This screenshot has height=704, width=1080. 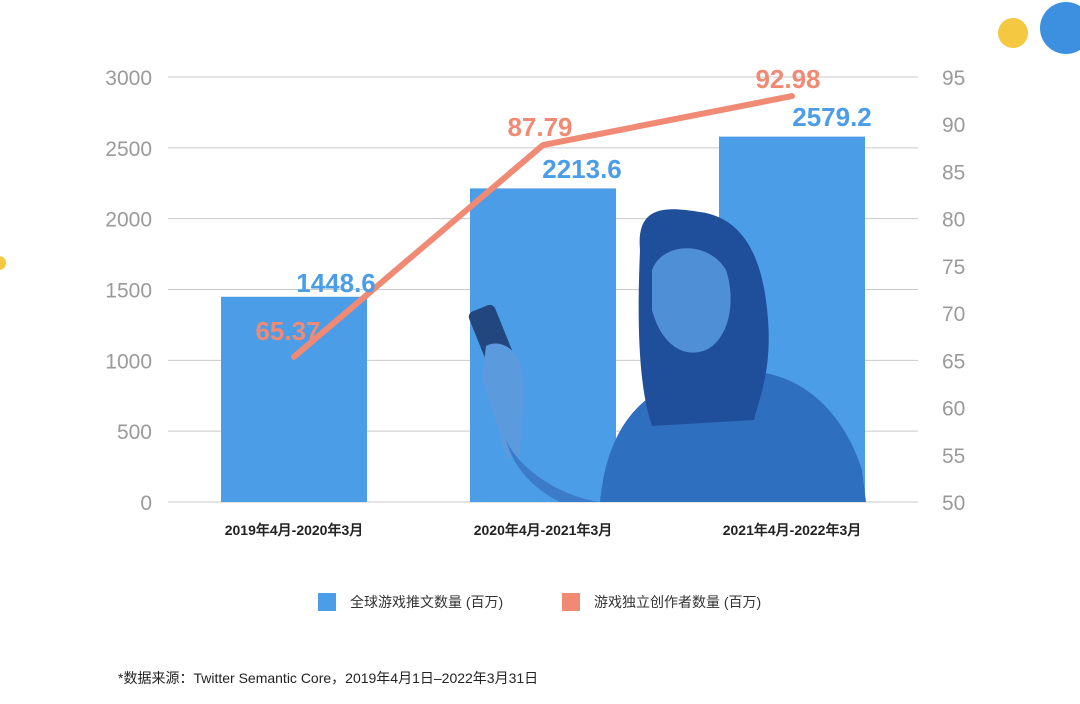 I want to click on bar, so click(x=294, y=399).